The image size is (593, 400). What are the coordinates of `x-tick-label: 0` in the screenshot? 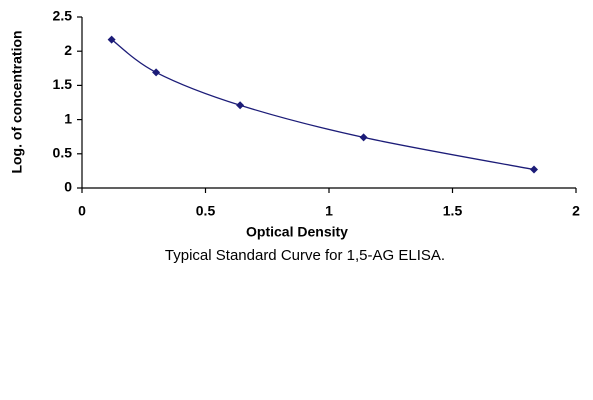 It's located at (82, 211).